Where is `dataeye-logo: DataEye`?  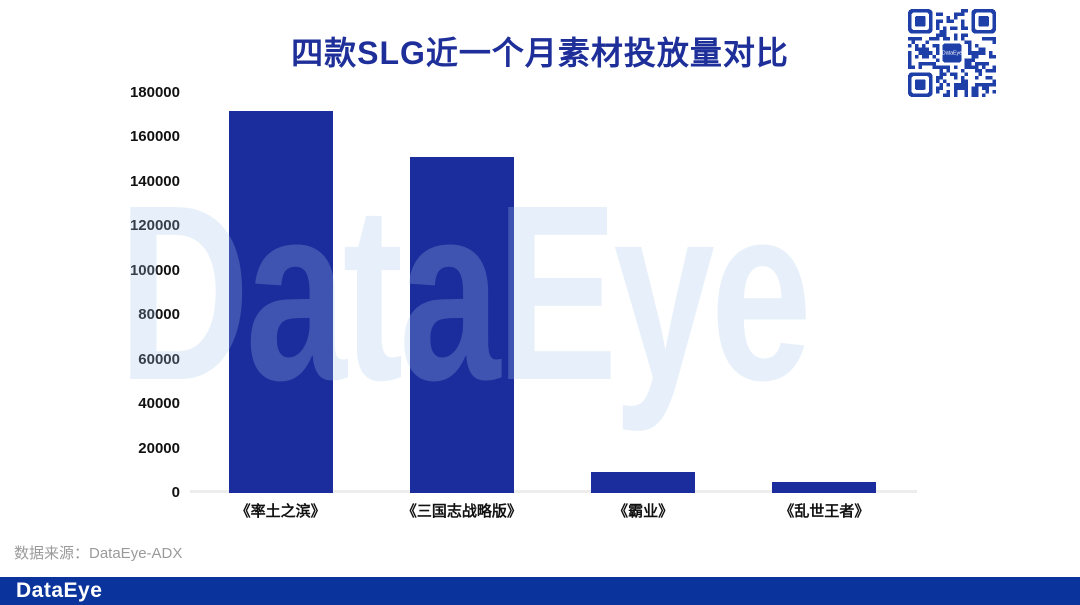 dataeye-logo: DataEye is located at coordinates (59, 590).